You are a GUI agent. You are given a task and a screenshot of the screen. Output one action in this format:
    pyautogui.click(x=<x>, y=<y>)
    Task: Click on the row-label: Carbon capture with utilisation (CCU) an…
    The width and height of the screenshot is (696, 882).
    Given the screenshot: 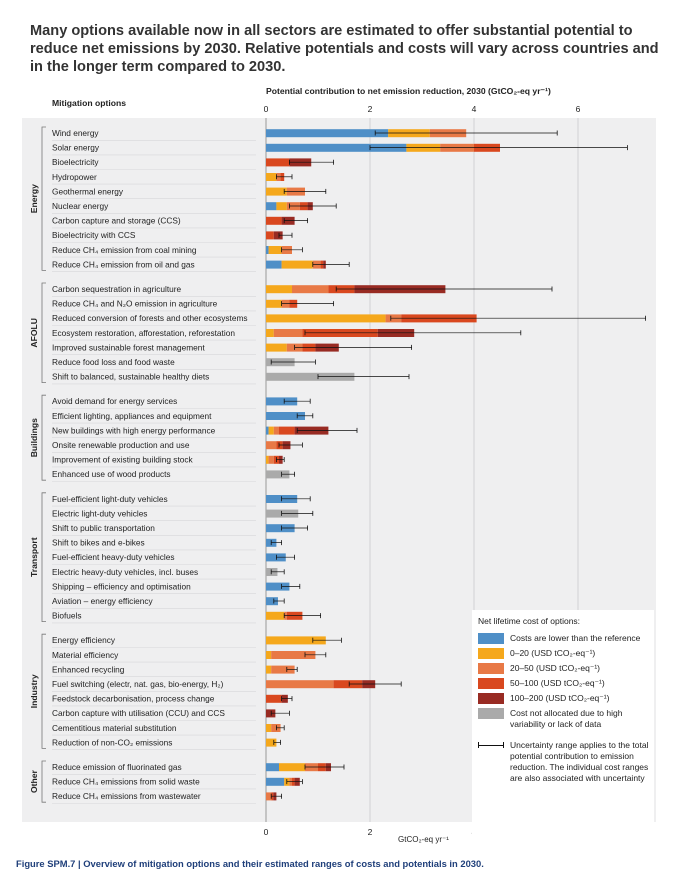 What is the action you would take?
    pyautogui.click(x=138, y=713)
    